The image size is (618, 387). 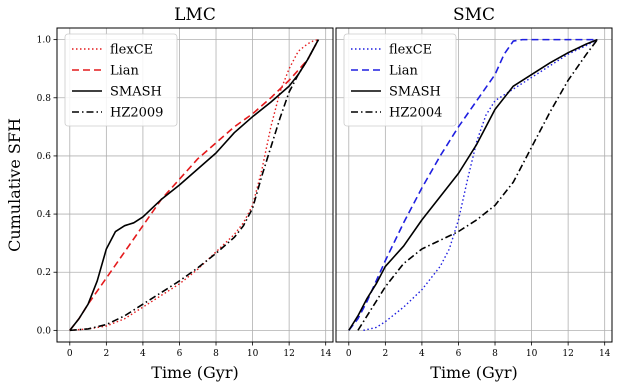 I want to click on panel-title: SMC, so click(x=474, y=15).